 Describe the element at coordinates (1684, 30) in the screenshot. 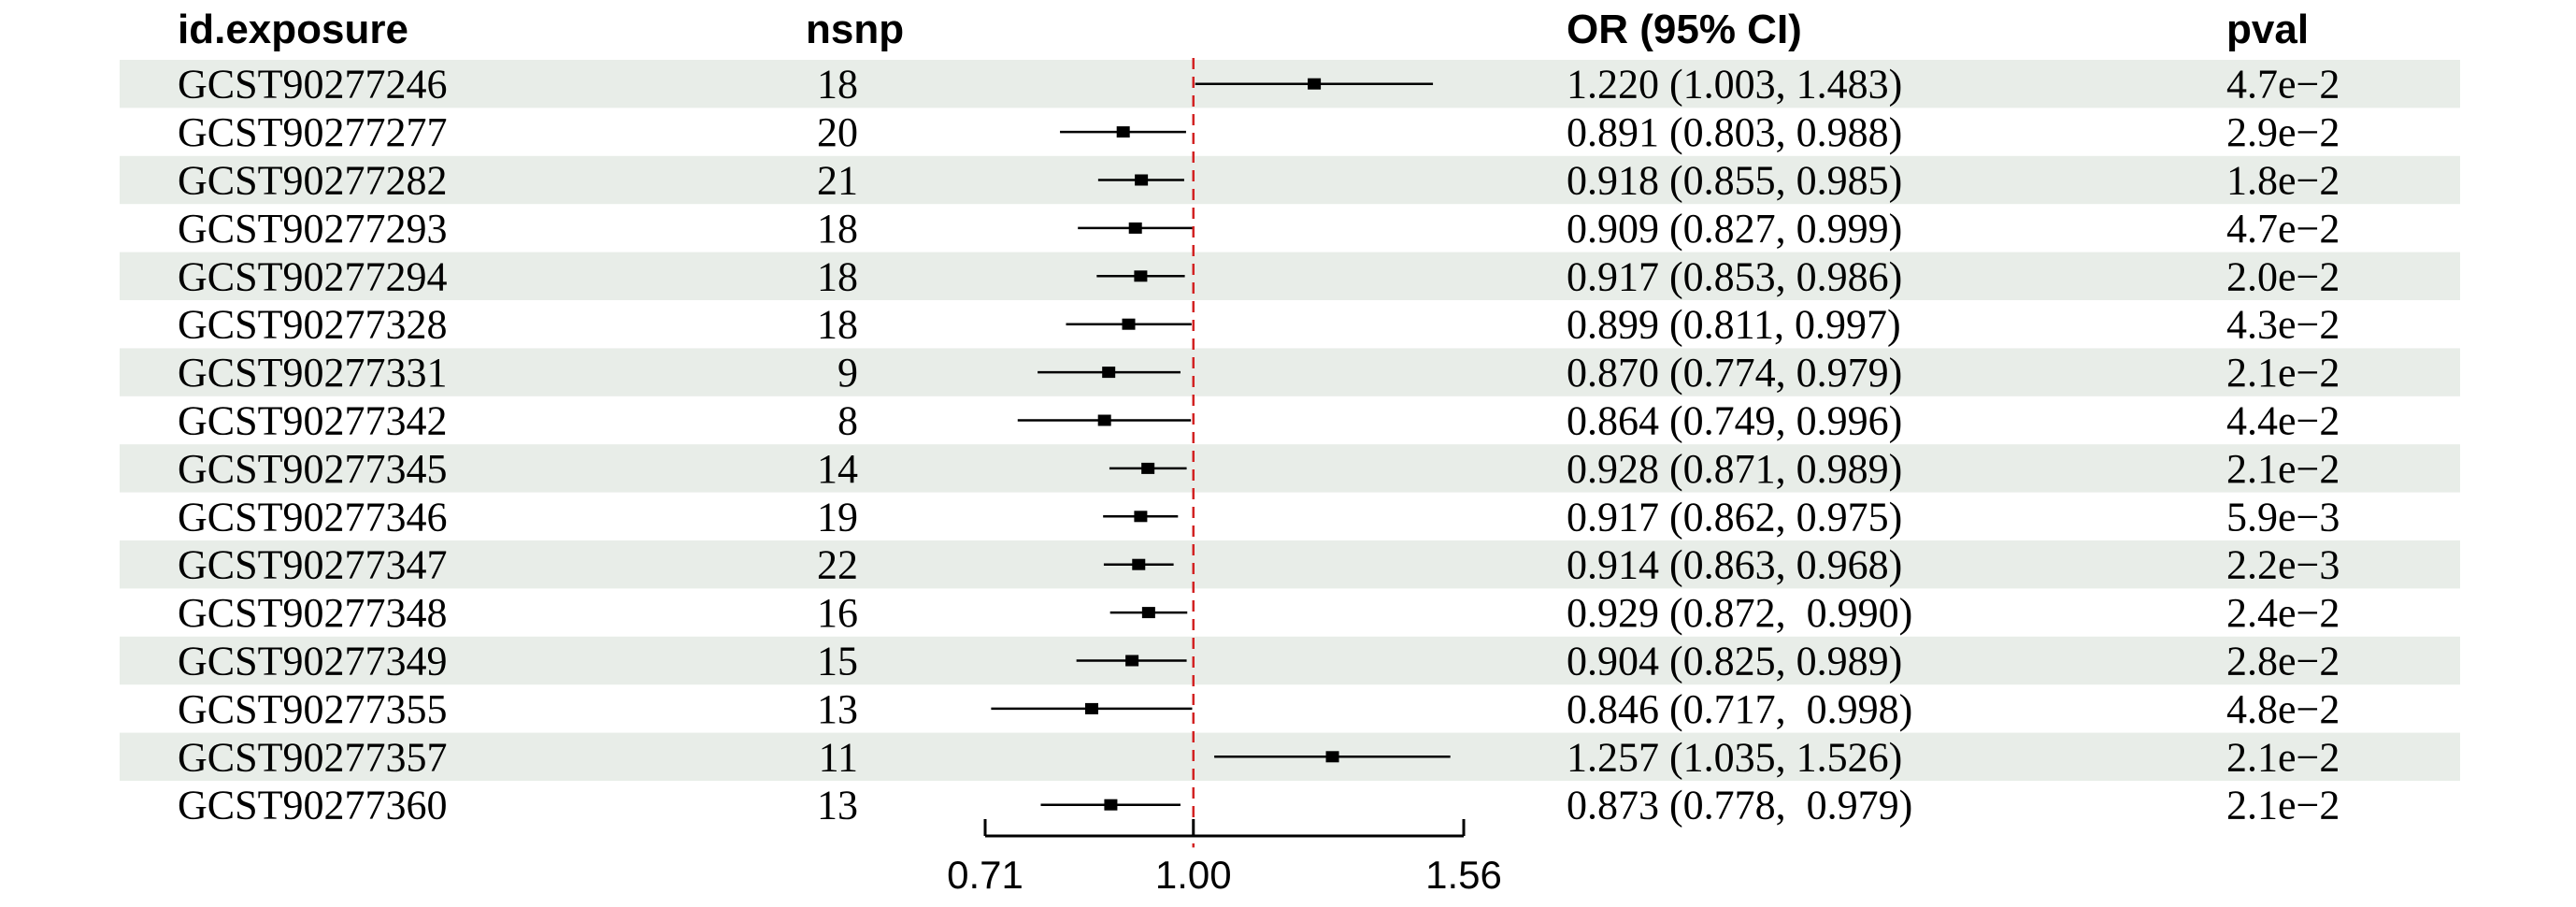

I see `header-or: OR (95% CI)` at that location.